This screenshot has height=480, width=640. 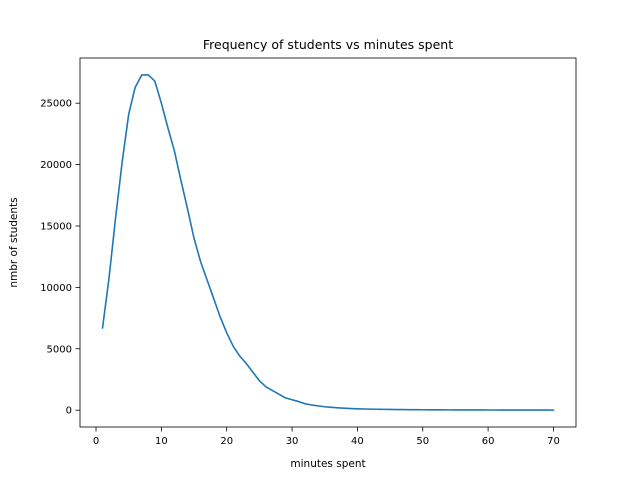 What do you see at coordinates (226, 441) in the screenshot?
I see `x-tick-label: 20` at bounding box center [226, 441].